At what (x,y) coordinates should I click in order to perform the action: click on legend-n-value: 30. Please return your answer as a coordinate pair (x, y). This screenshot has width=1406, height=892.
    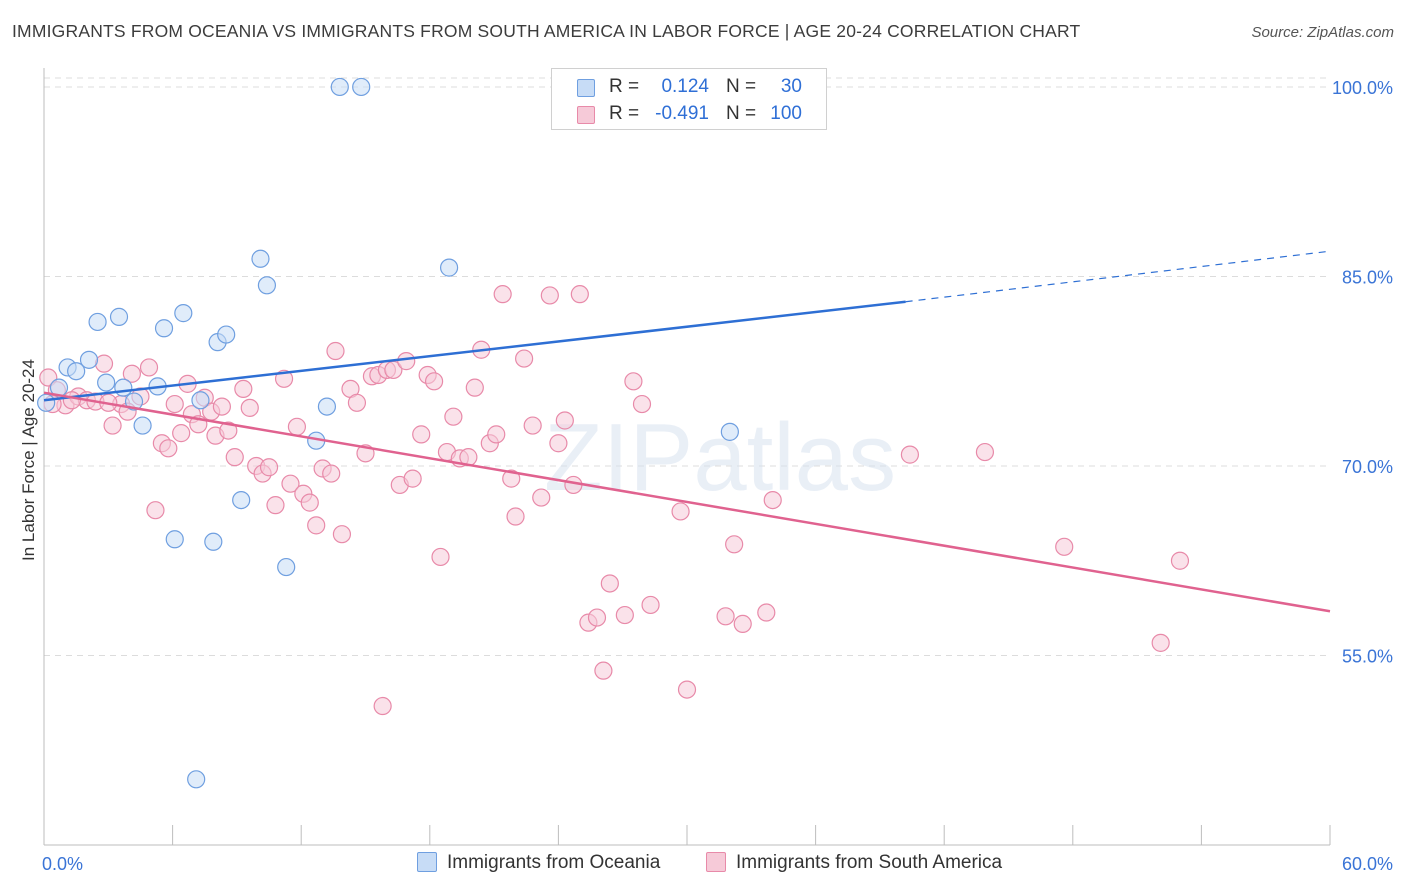
    Looking at the image, I should click on (791, 86).